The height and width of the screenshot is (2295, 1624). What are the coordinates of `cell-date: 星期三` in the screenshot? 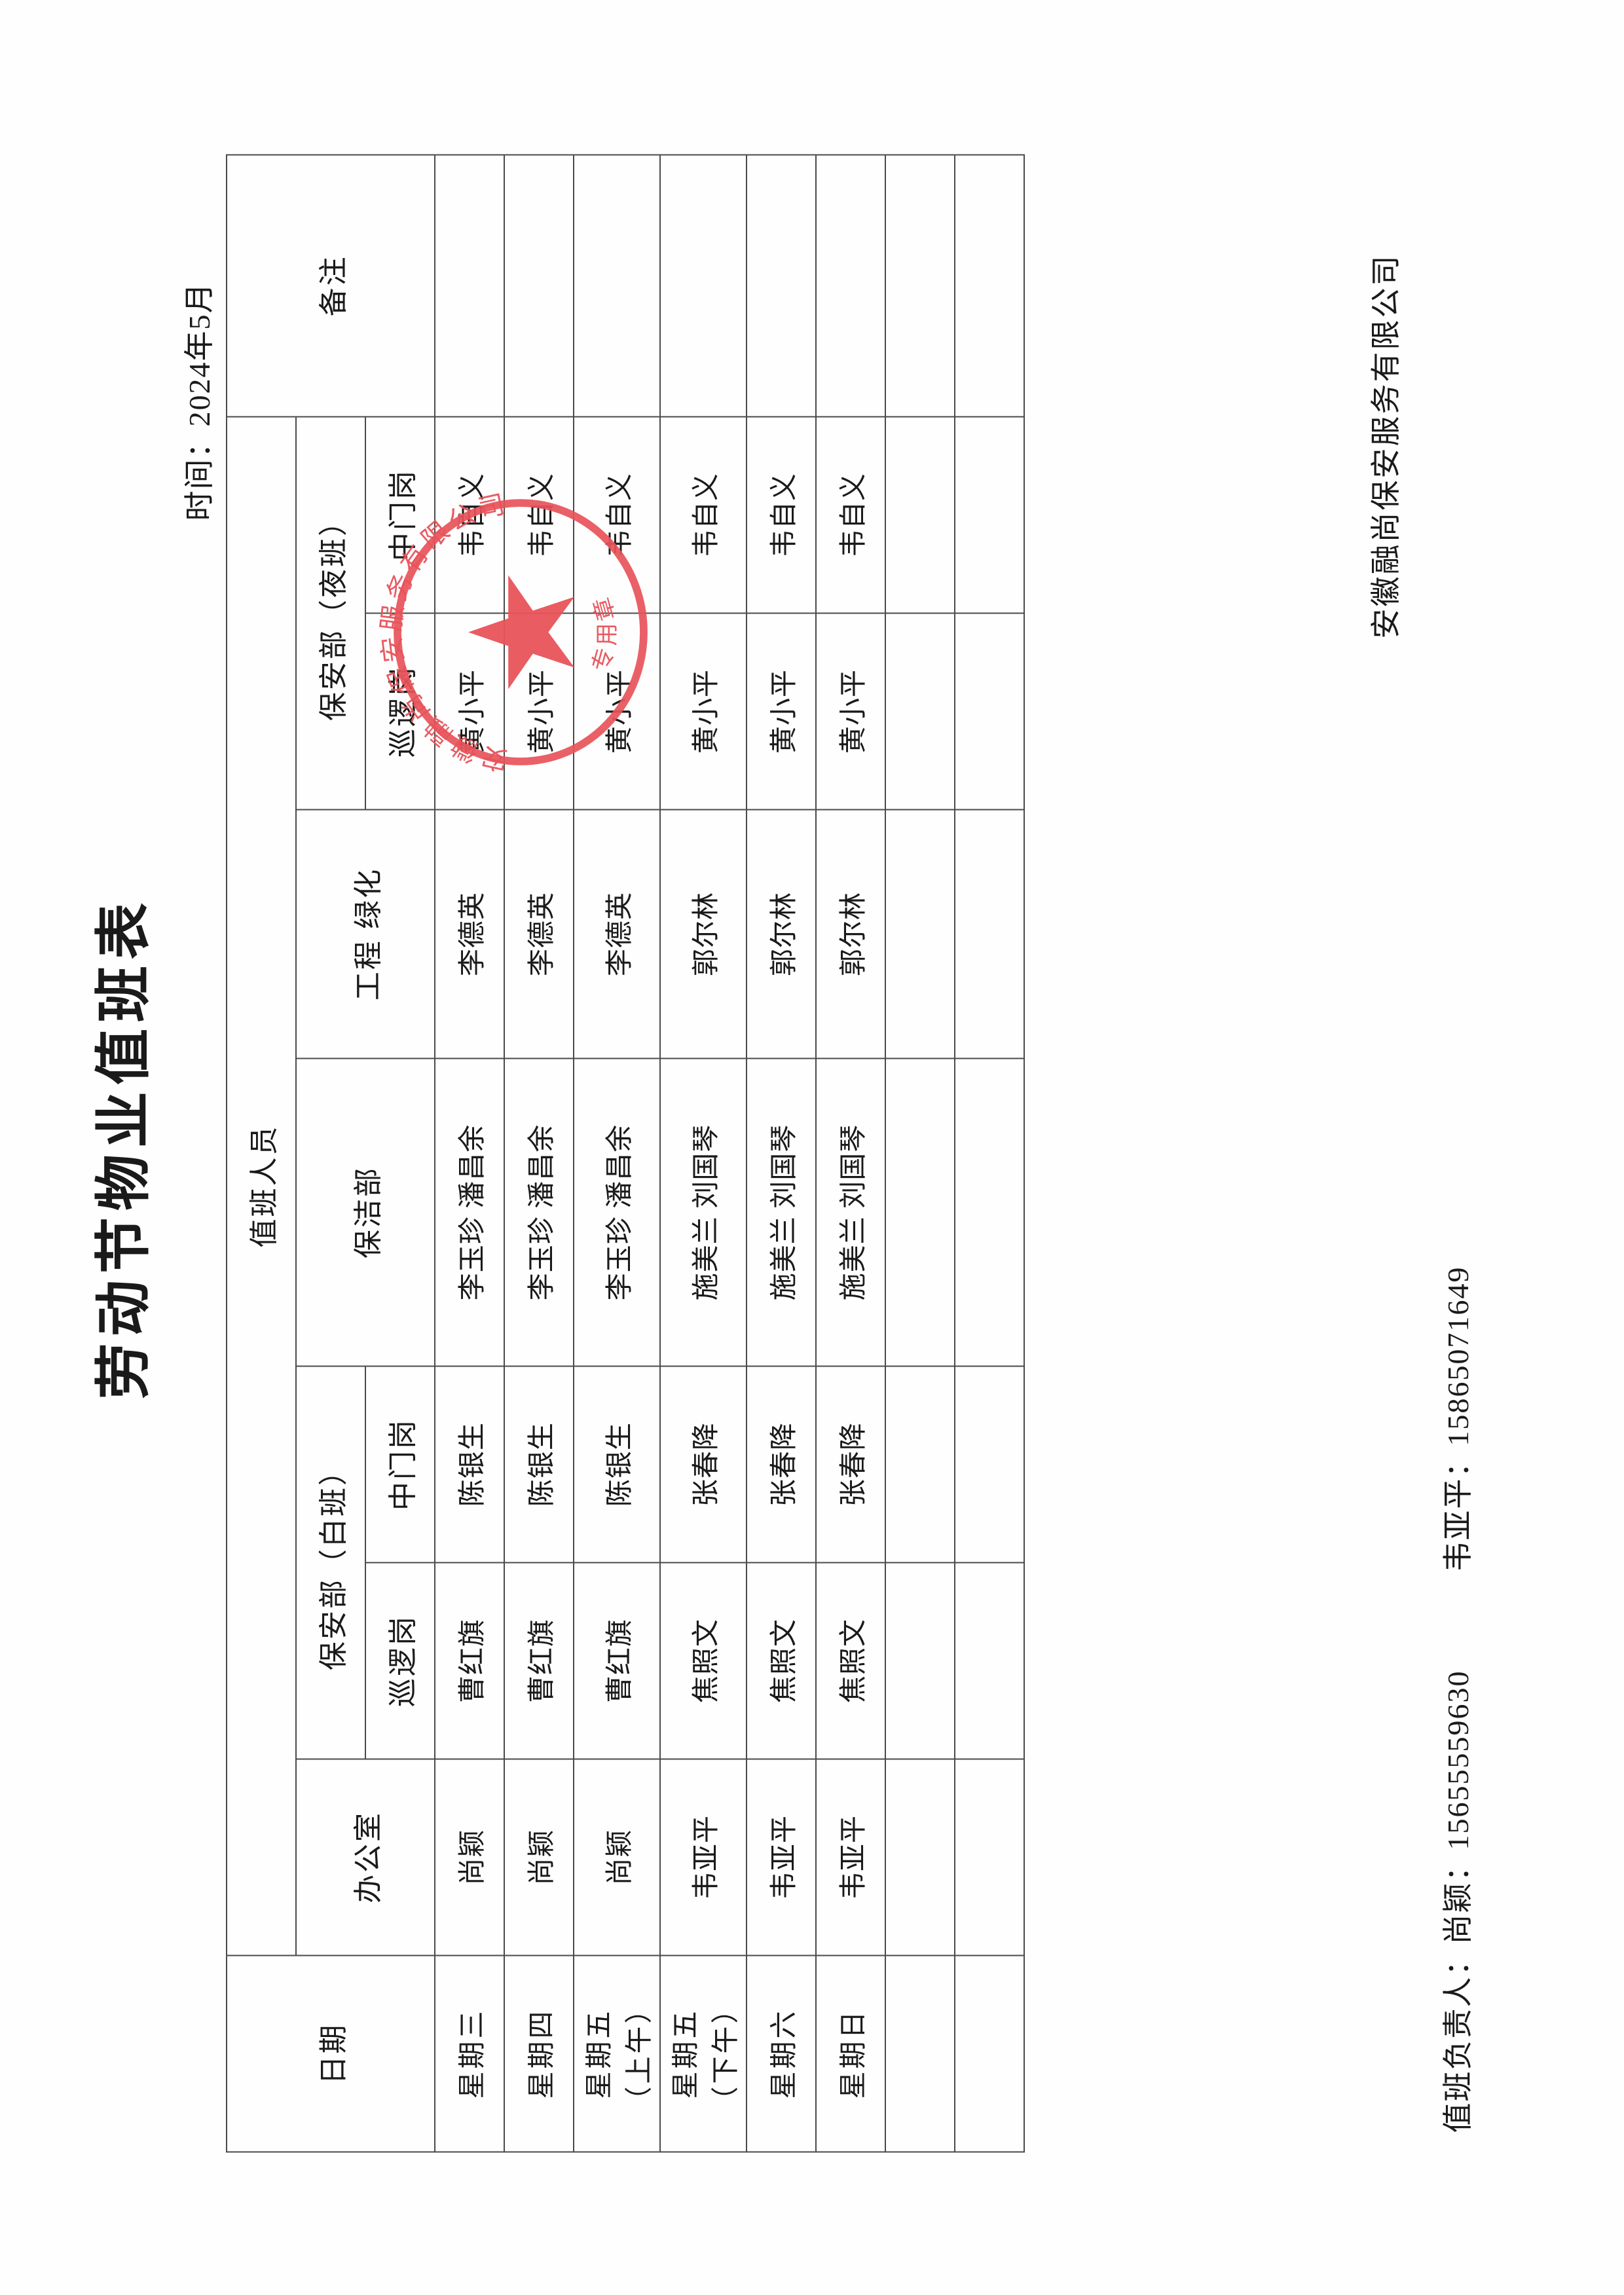 It's located at (469, 2053).